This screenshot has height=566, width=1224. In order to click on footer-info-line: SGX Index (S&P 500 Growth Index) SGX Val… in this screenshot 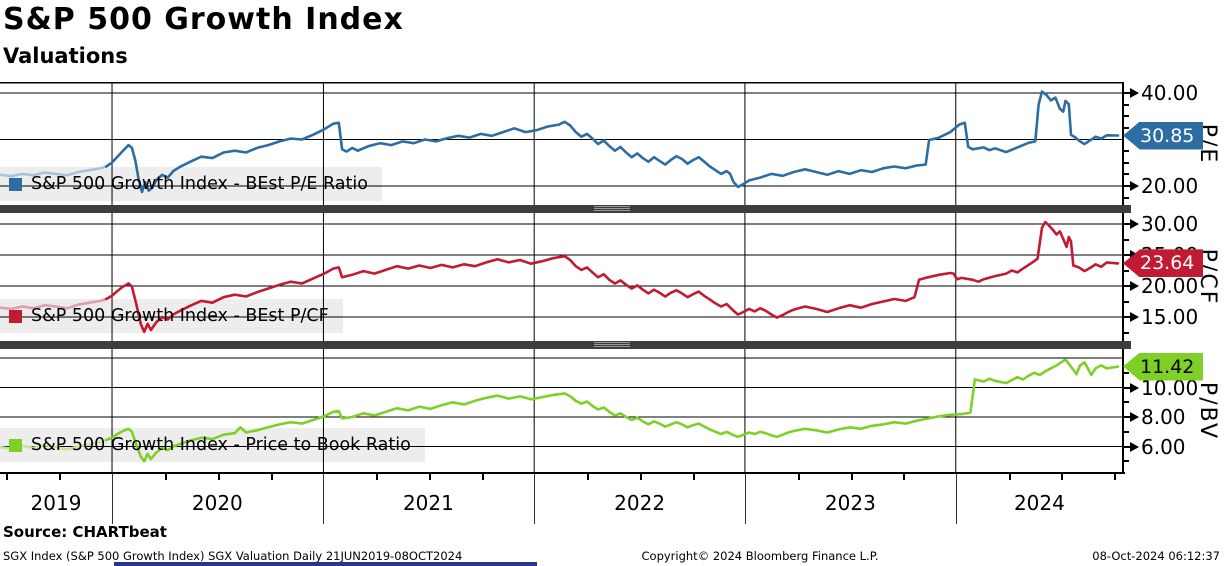, I will do `click(612, 556)`.